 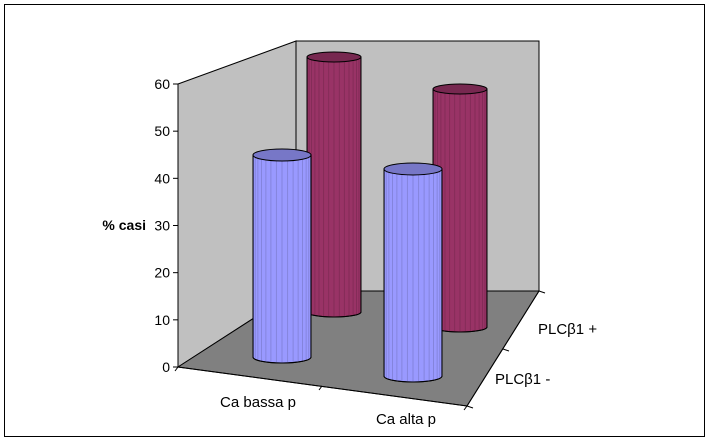 I want to click on y-tick-label-3: 30, so click(x=162, y=226).